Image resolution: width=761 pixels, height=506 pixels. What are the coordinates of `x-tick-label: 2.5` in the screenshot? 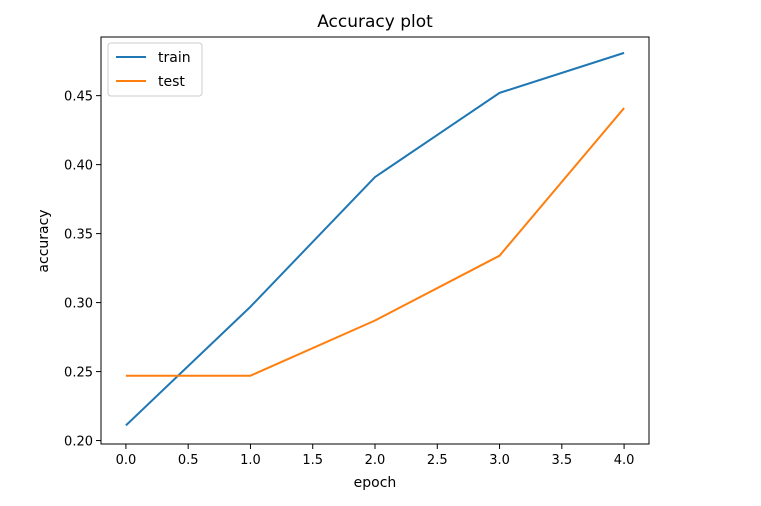 It's located at (437, 460).